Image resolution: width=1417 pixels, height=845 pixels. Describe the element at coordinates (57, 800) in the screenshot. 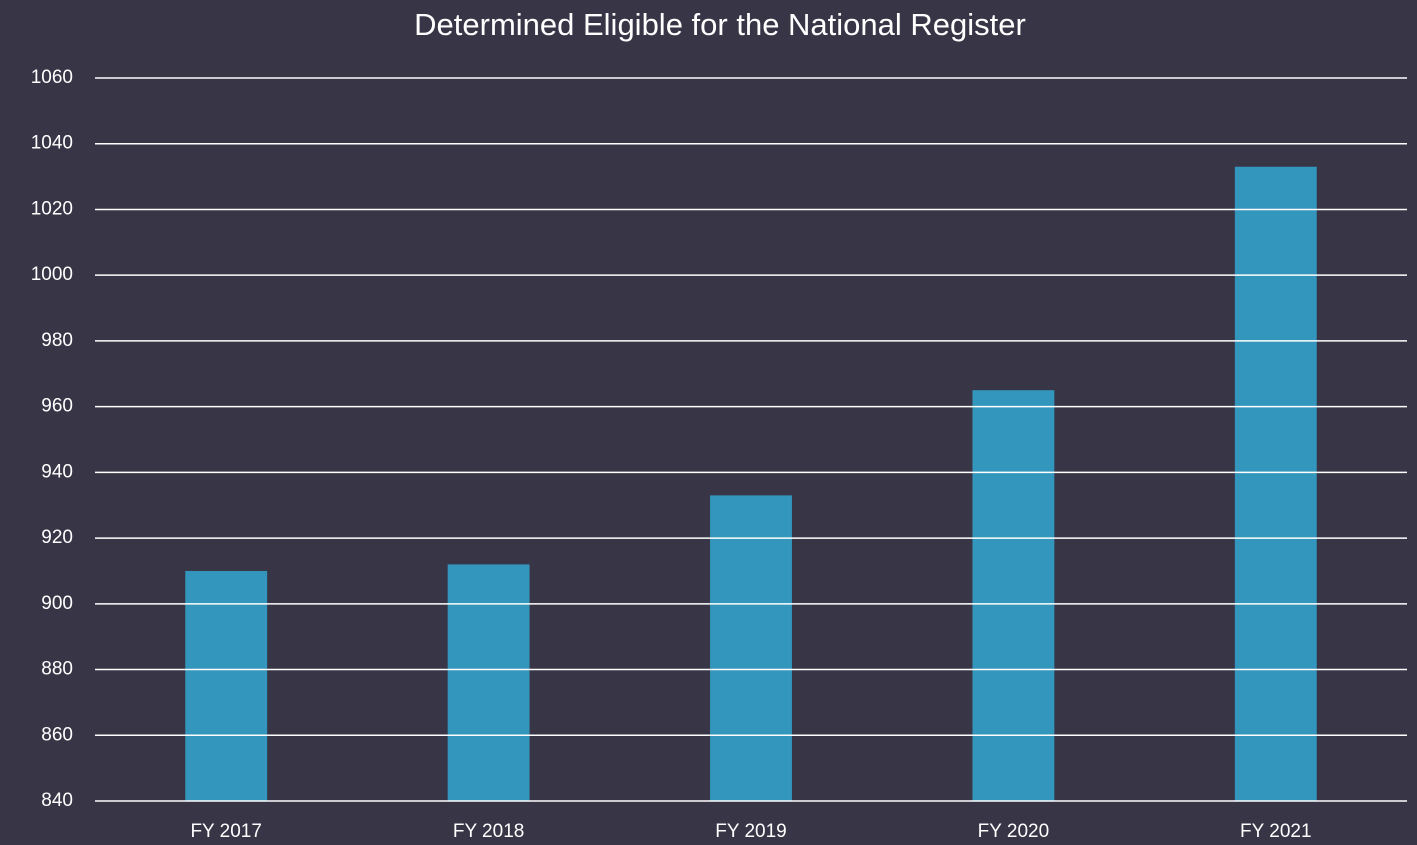

I see `y-tick-label: 840` at that location.